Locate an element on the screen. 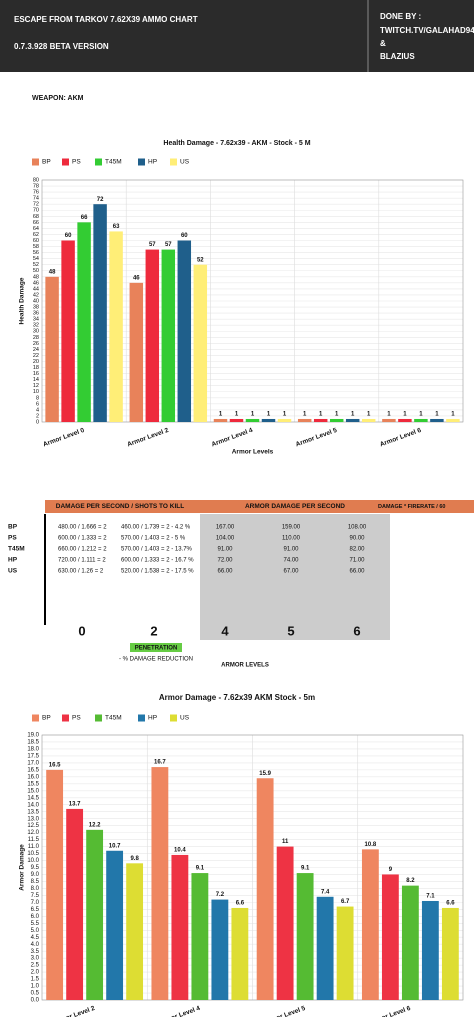  penetration-box is located at coordinates (156, 647).